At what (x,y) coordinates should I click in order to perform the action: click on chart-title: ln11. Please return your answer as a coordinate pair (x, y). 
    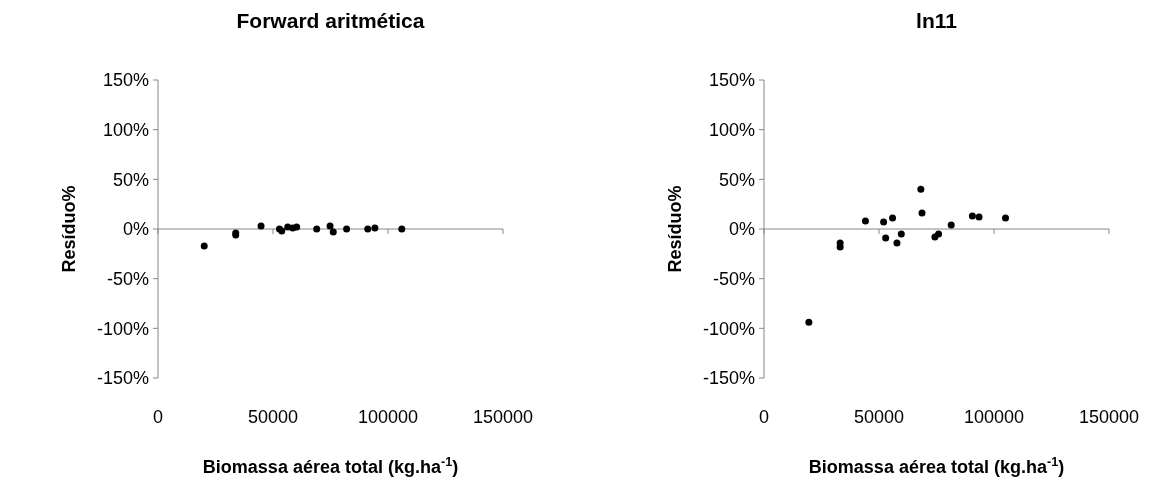
    Looking at the image, I should click on (937, 20).